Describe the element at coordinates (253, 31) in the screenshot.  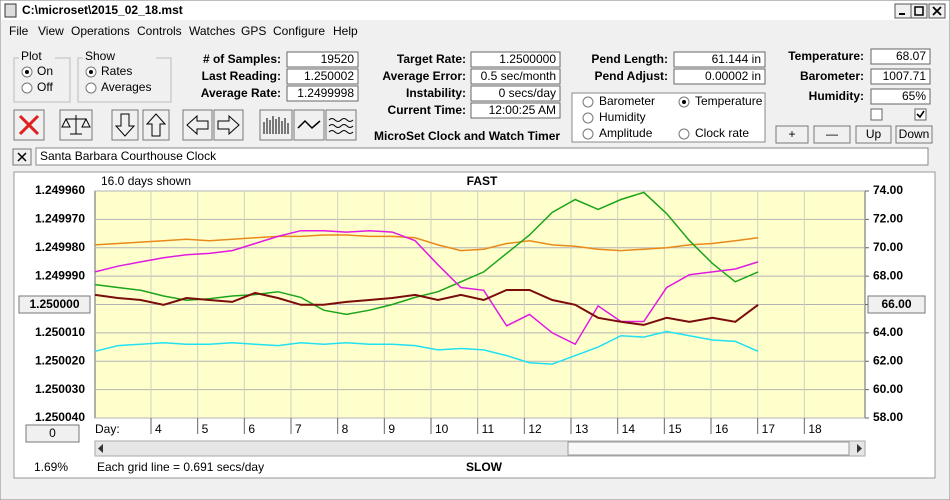
I see `menu-item: GPS` at that location.